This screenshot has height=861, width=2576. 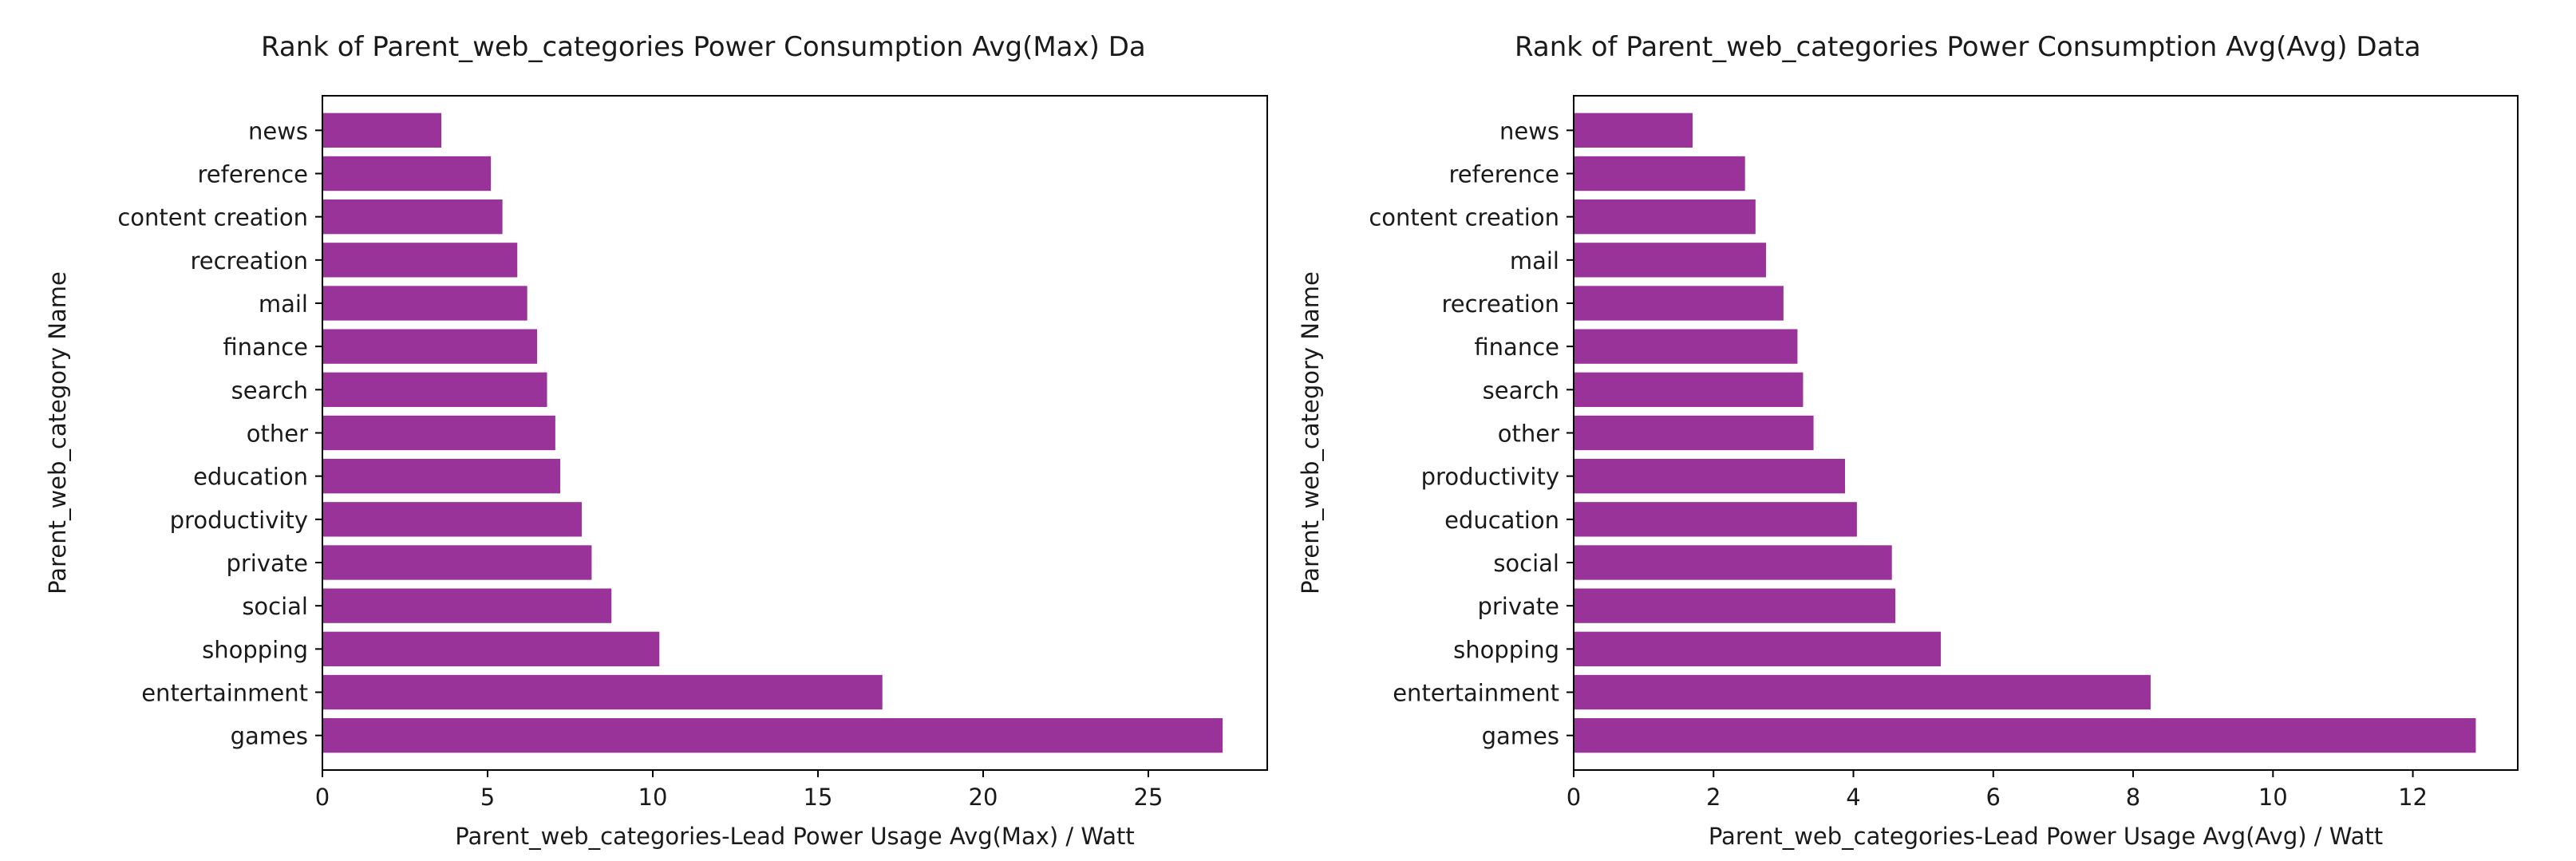 I want to click on x-tick-label: 25, so click(x=1149, y=797).